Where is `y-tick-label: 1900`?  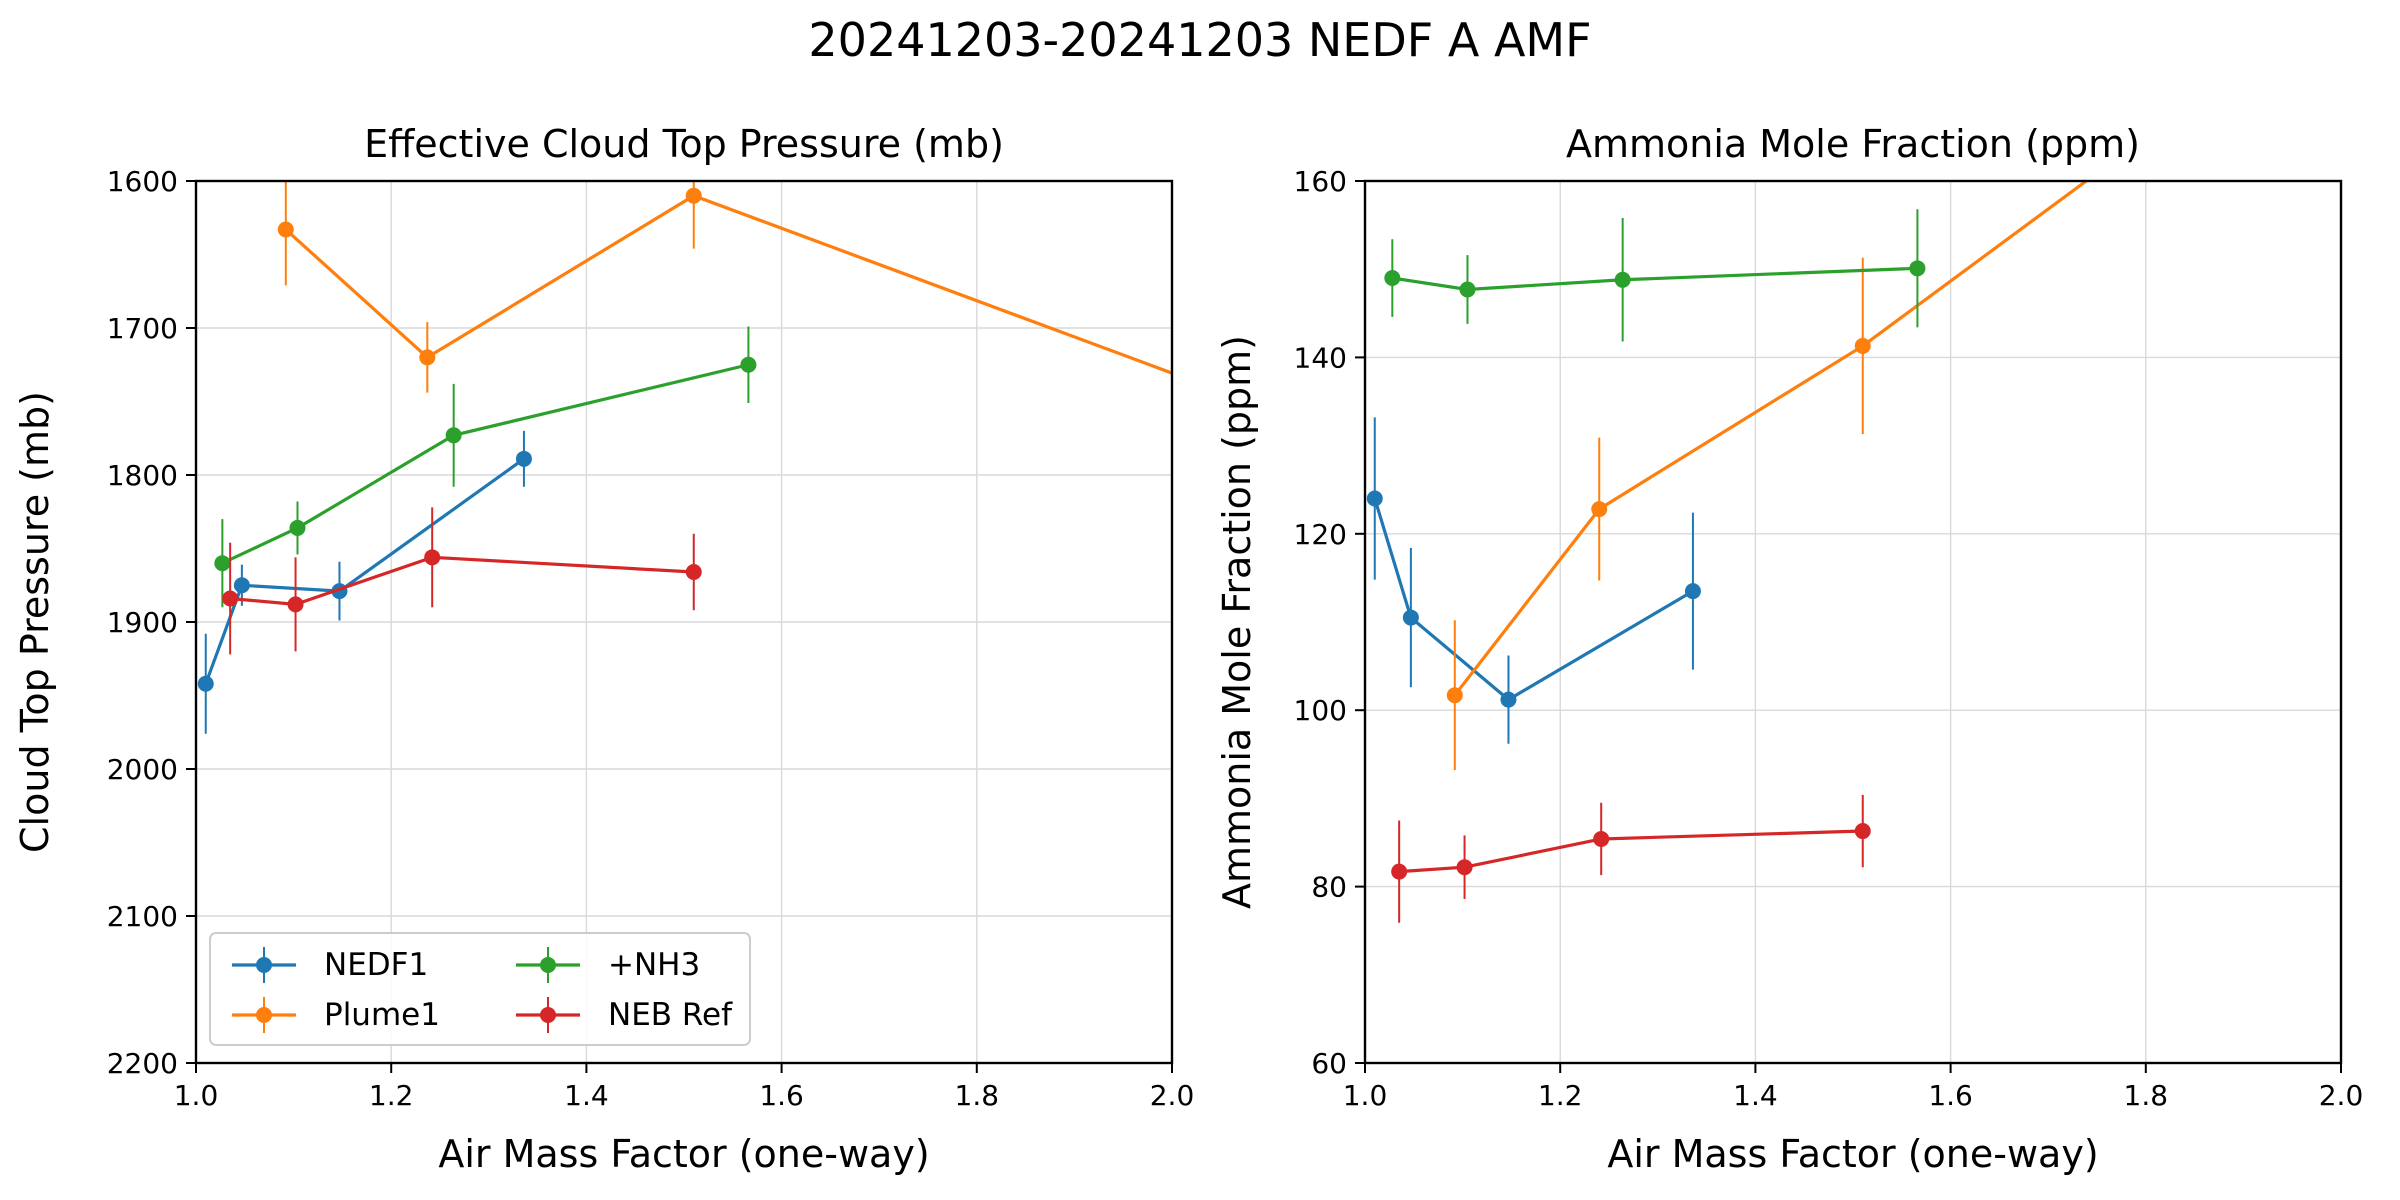 y-tick-label: 1900 is located at coordinates (142, 622).